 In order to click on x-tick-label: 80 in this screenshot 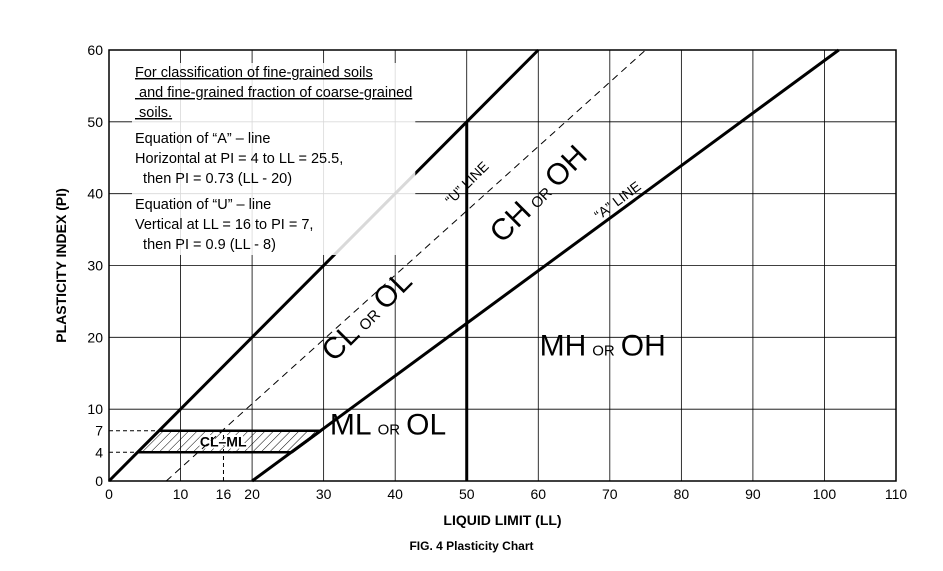, I will do `click(682, 494)`.